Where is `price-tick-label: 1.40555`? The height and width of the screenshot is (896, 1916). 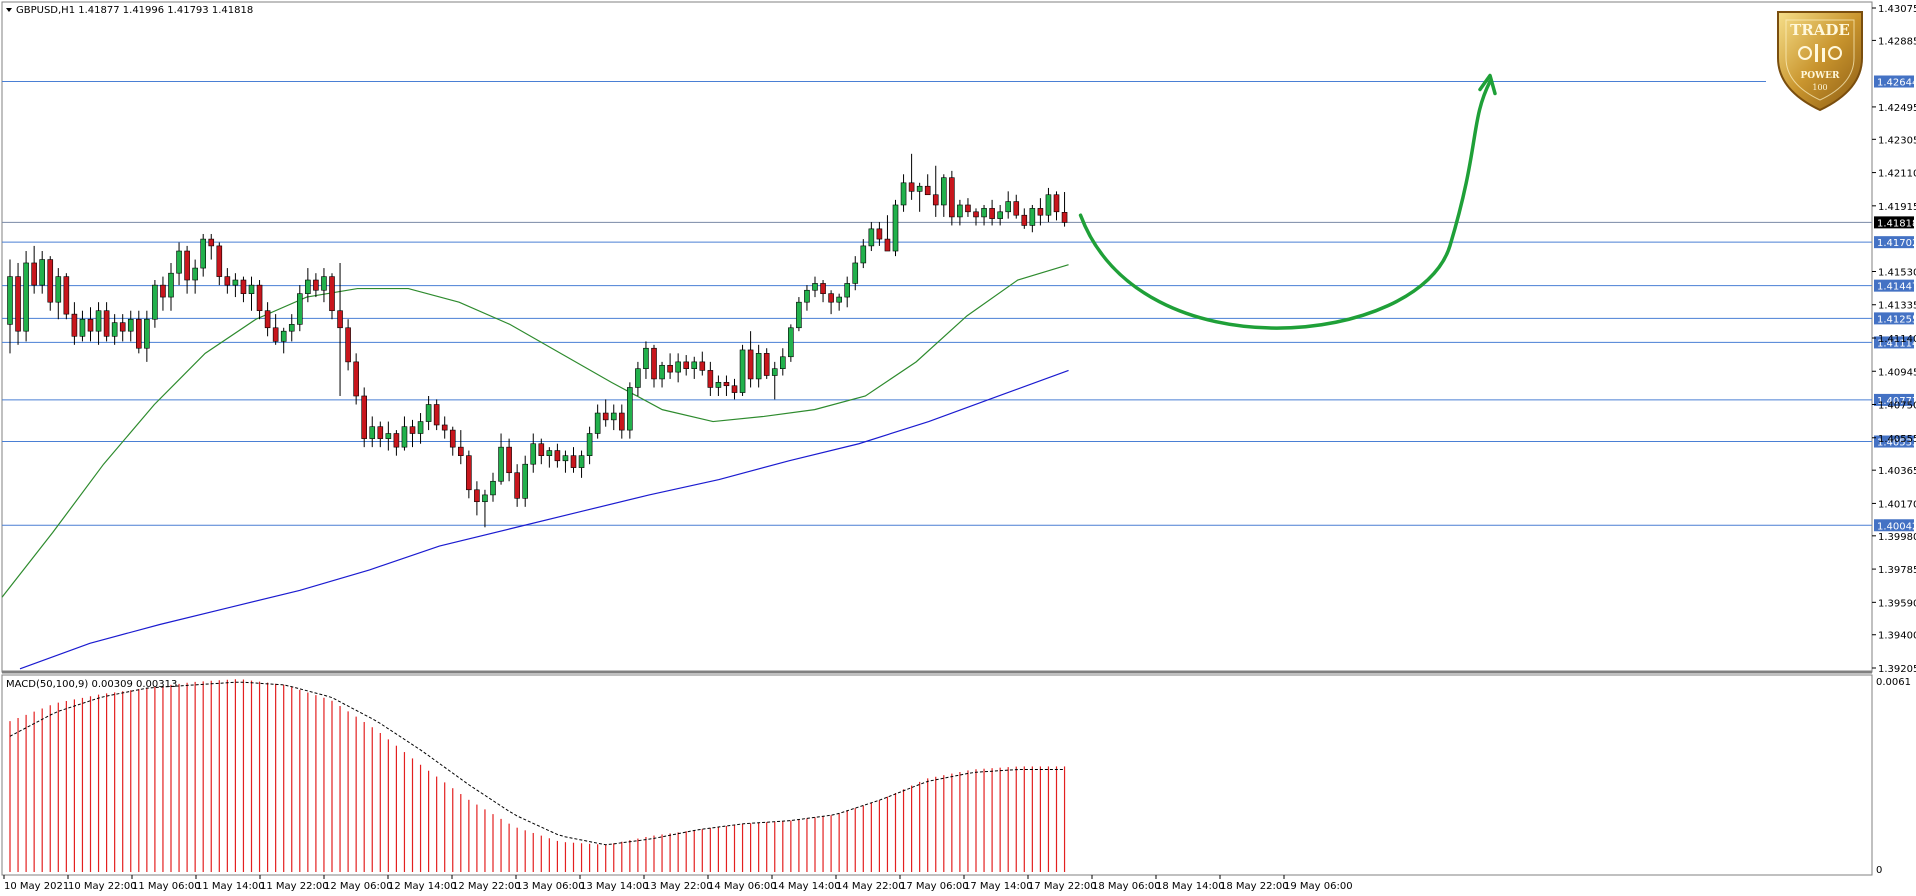
price-tick-label: 1.40555 is located at coordinates (1897, 439).